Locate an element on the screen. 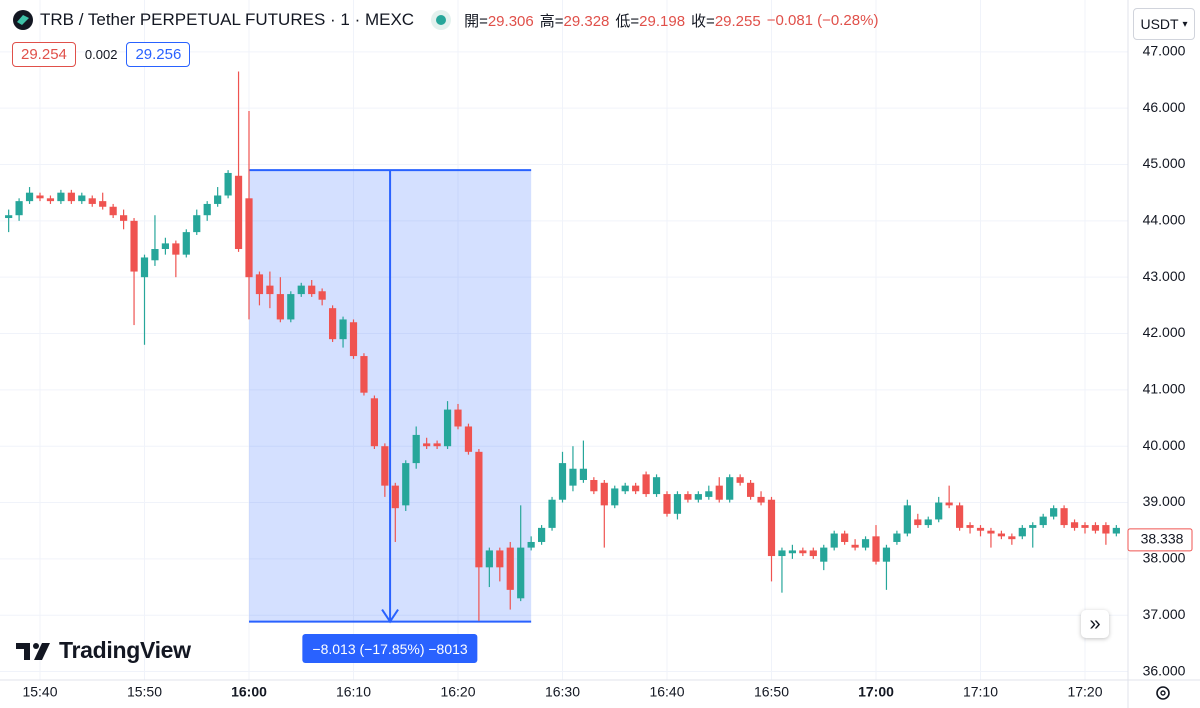 This screenshot has width=1200, height=708. ohlc-value: 29.328 is located at coordinates (586, 21).